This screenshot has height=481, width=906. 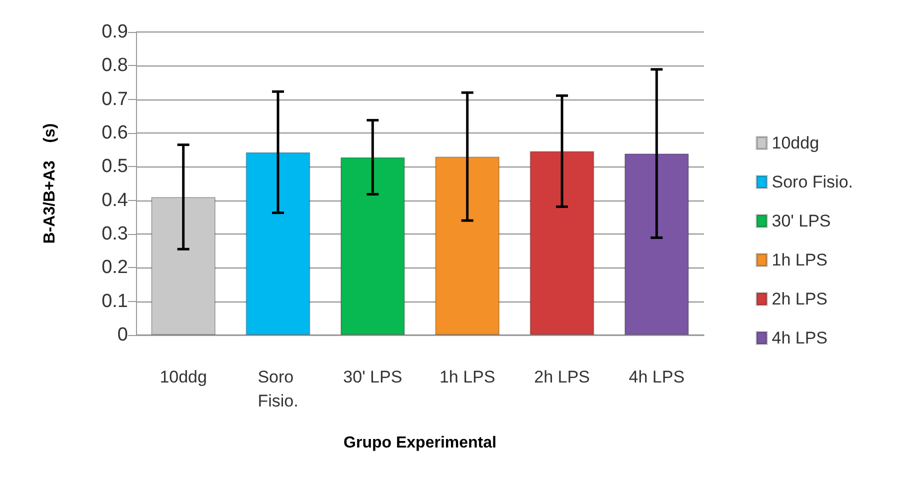 I want to click on x-tick-label: 2h LPS, so click(x=562, y=377).